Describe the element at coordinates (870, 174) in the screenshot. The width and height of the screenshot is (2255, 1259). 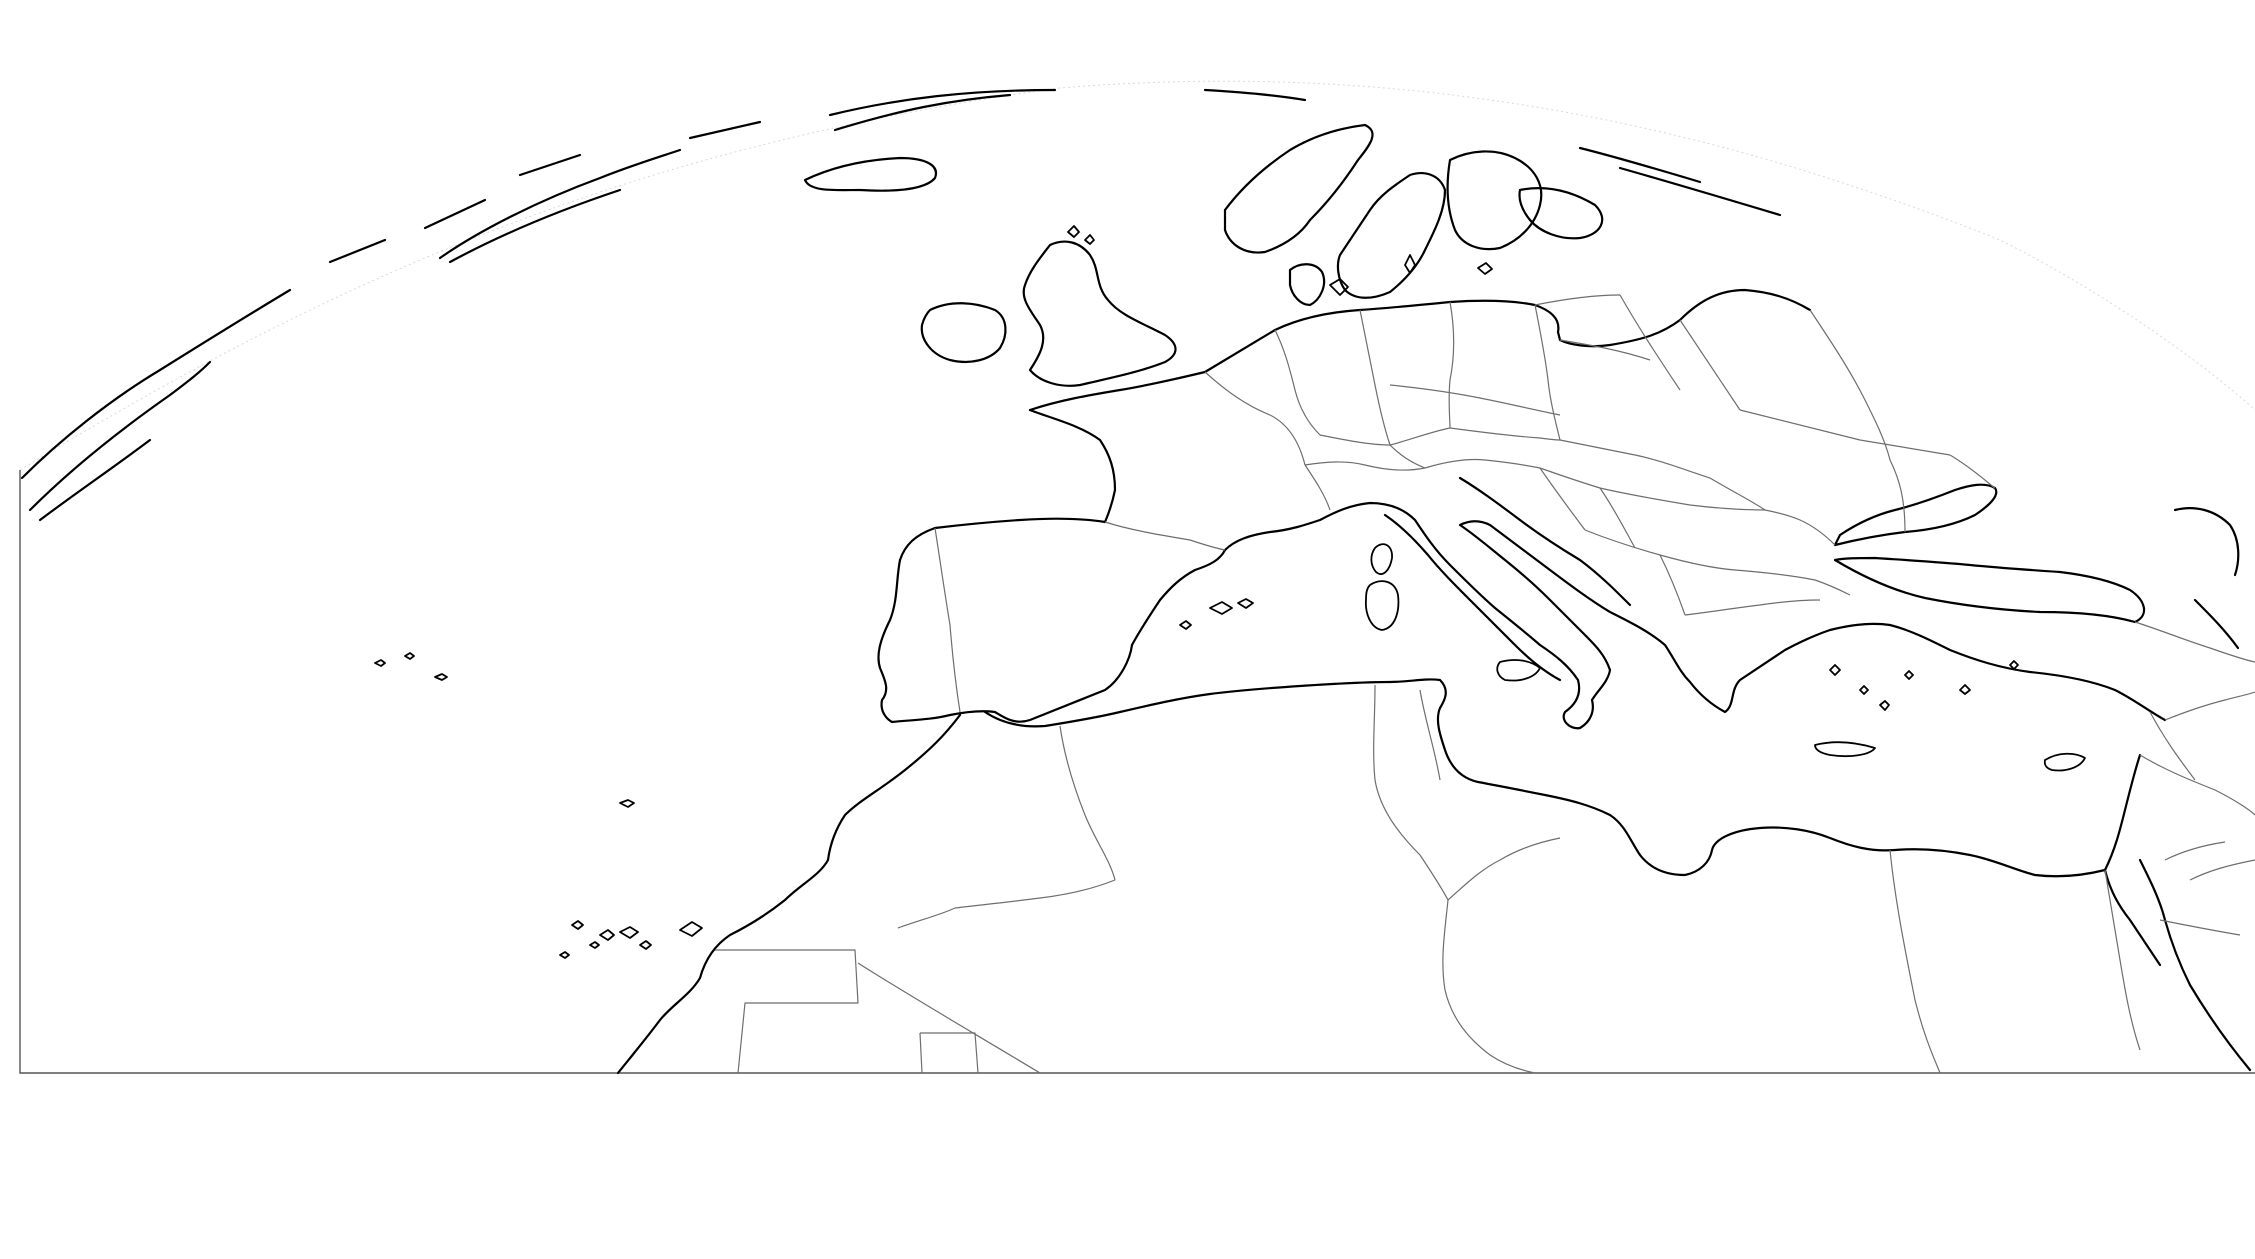
I see `iceland-coastline` at that location.